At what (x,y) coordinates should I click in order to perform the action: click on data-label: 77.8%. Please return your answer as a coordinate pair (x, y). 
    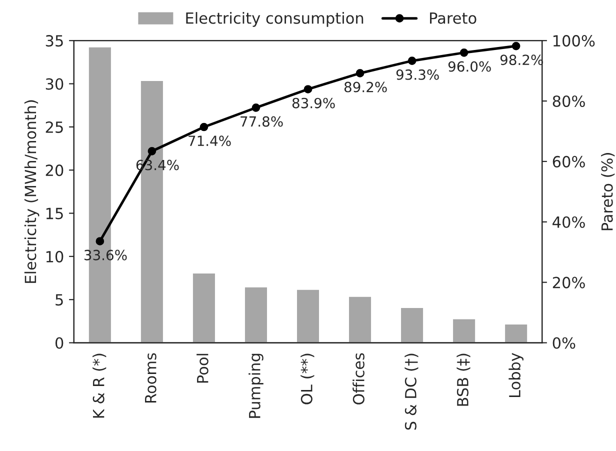
    Looking at the image, I should click on (261, 121).